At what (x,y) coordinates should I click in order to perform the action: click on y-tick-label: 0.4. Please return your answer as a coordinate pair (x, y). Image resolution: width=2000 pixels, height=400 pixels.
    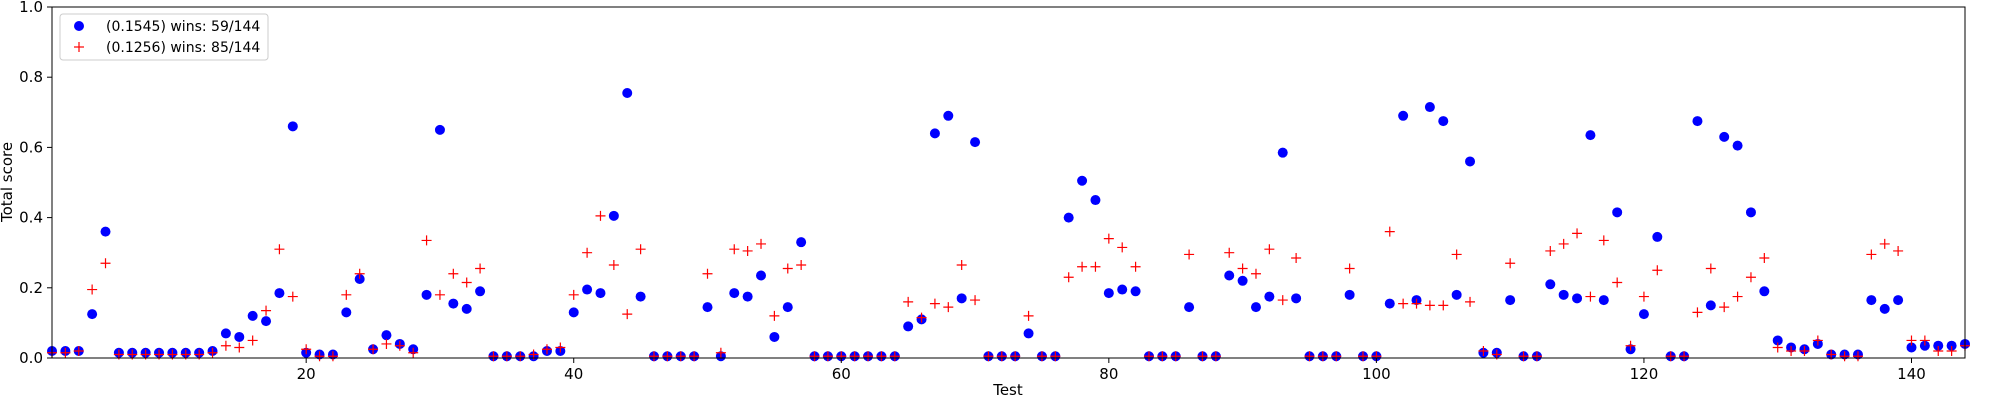
    Looking at the image, I should click on (31, 218).